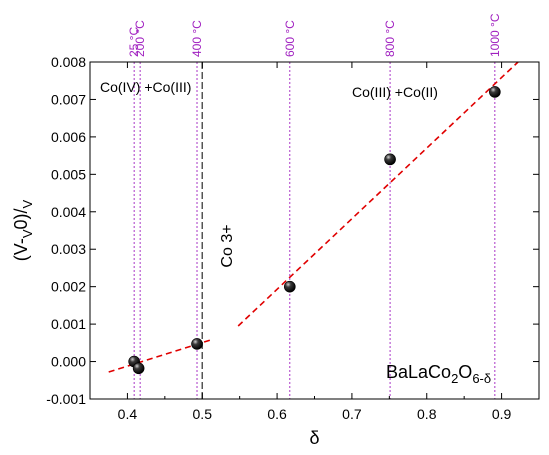  I want to click on x-tick-label-1: 0.5, so click(203, 414).